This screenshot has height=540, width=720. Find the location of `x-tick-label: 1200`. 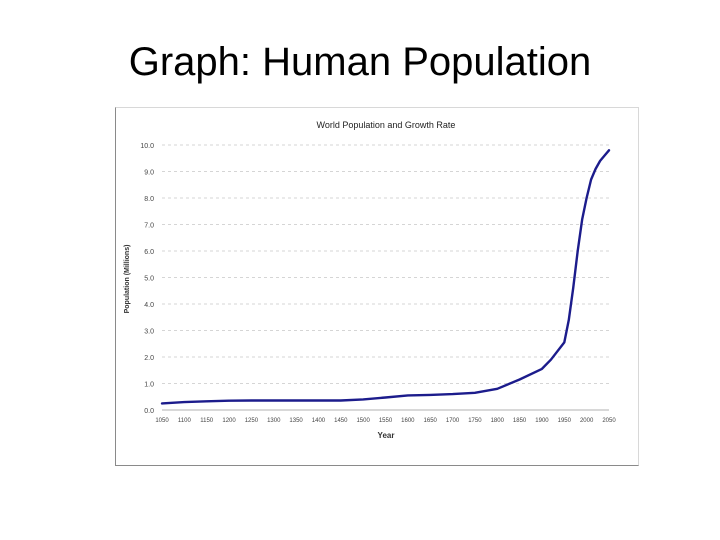

x-tick-label: 1200 is located at coordinates (229, 421).